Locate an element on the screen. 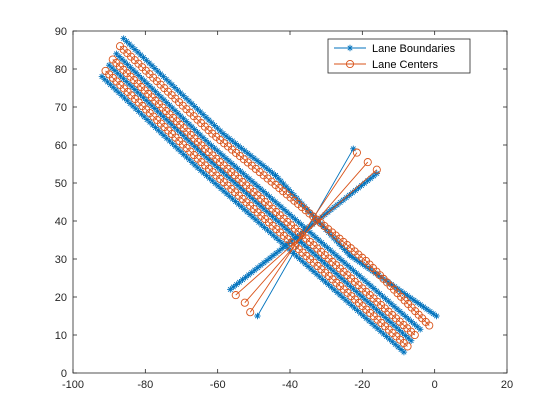 The height and width of the screenshot is (420, 560). y-tick-label: 30 is located at coordinates (61, 260).